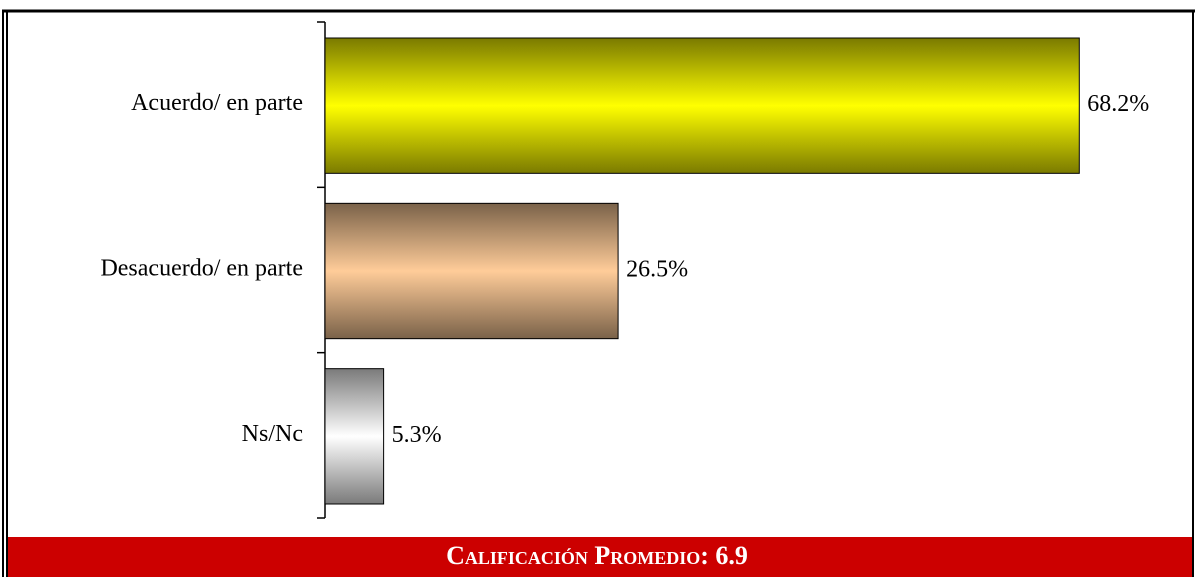  Describe the element at coordinates (201, 269) in the screenshot. I see `category-label: Desacuerdo/ en parte` at that location.